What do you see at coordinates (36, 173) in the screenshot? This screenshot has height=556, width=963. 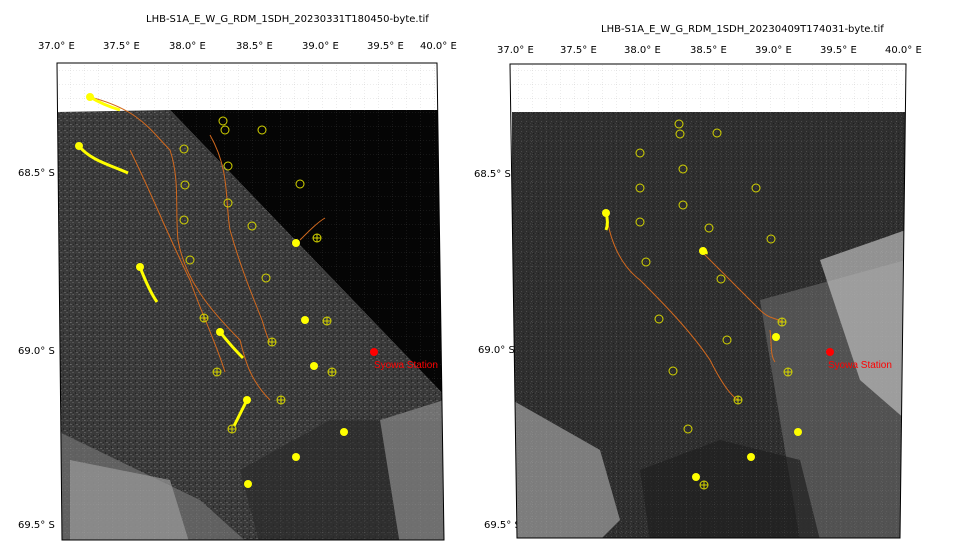 I see `map-1-lat-label: 68.5° S` at bounding box center [36, 173].